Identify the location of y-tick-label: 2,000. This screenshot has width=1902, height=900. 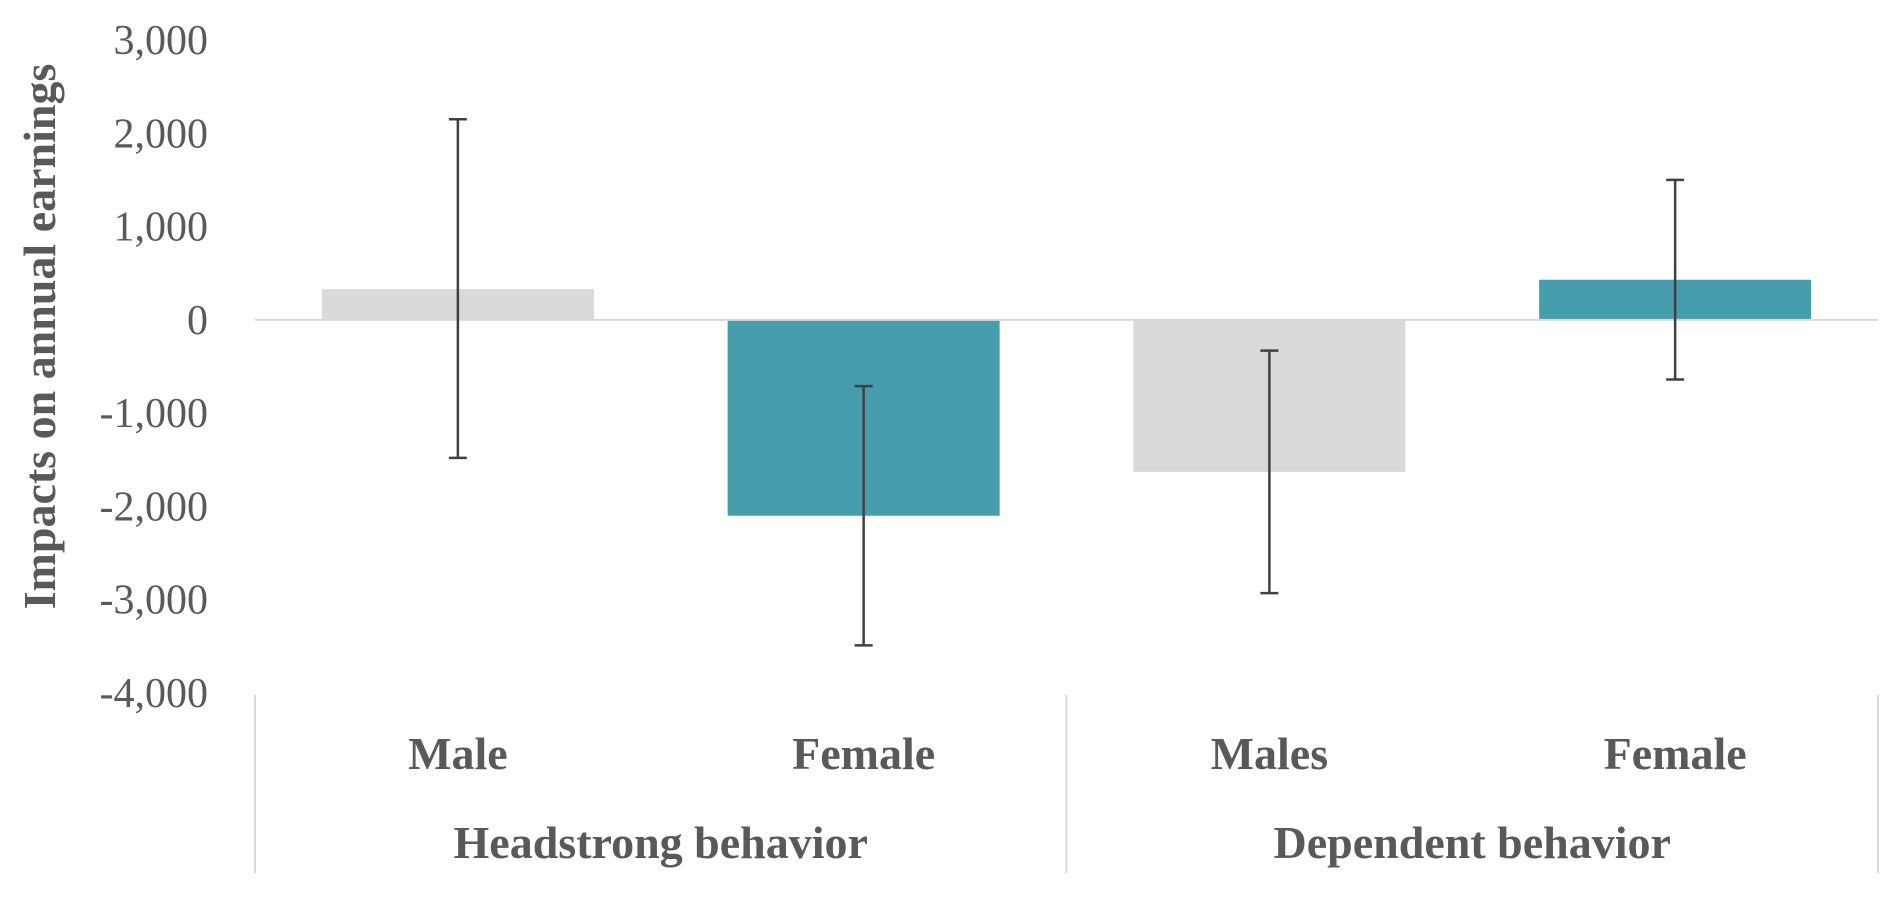
(161, 134).